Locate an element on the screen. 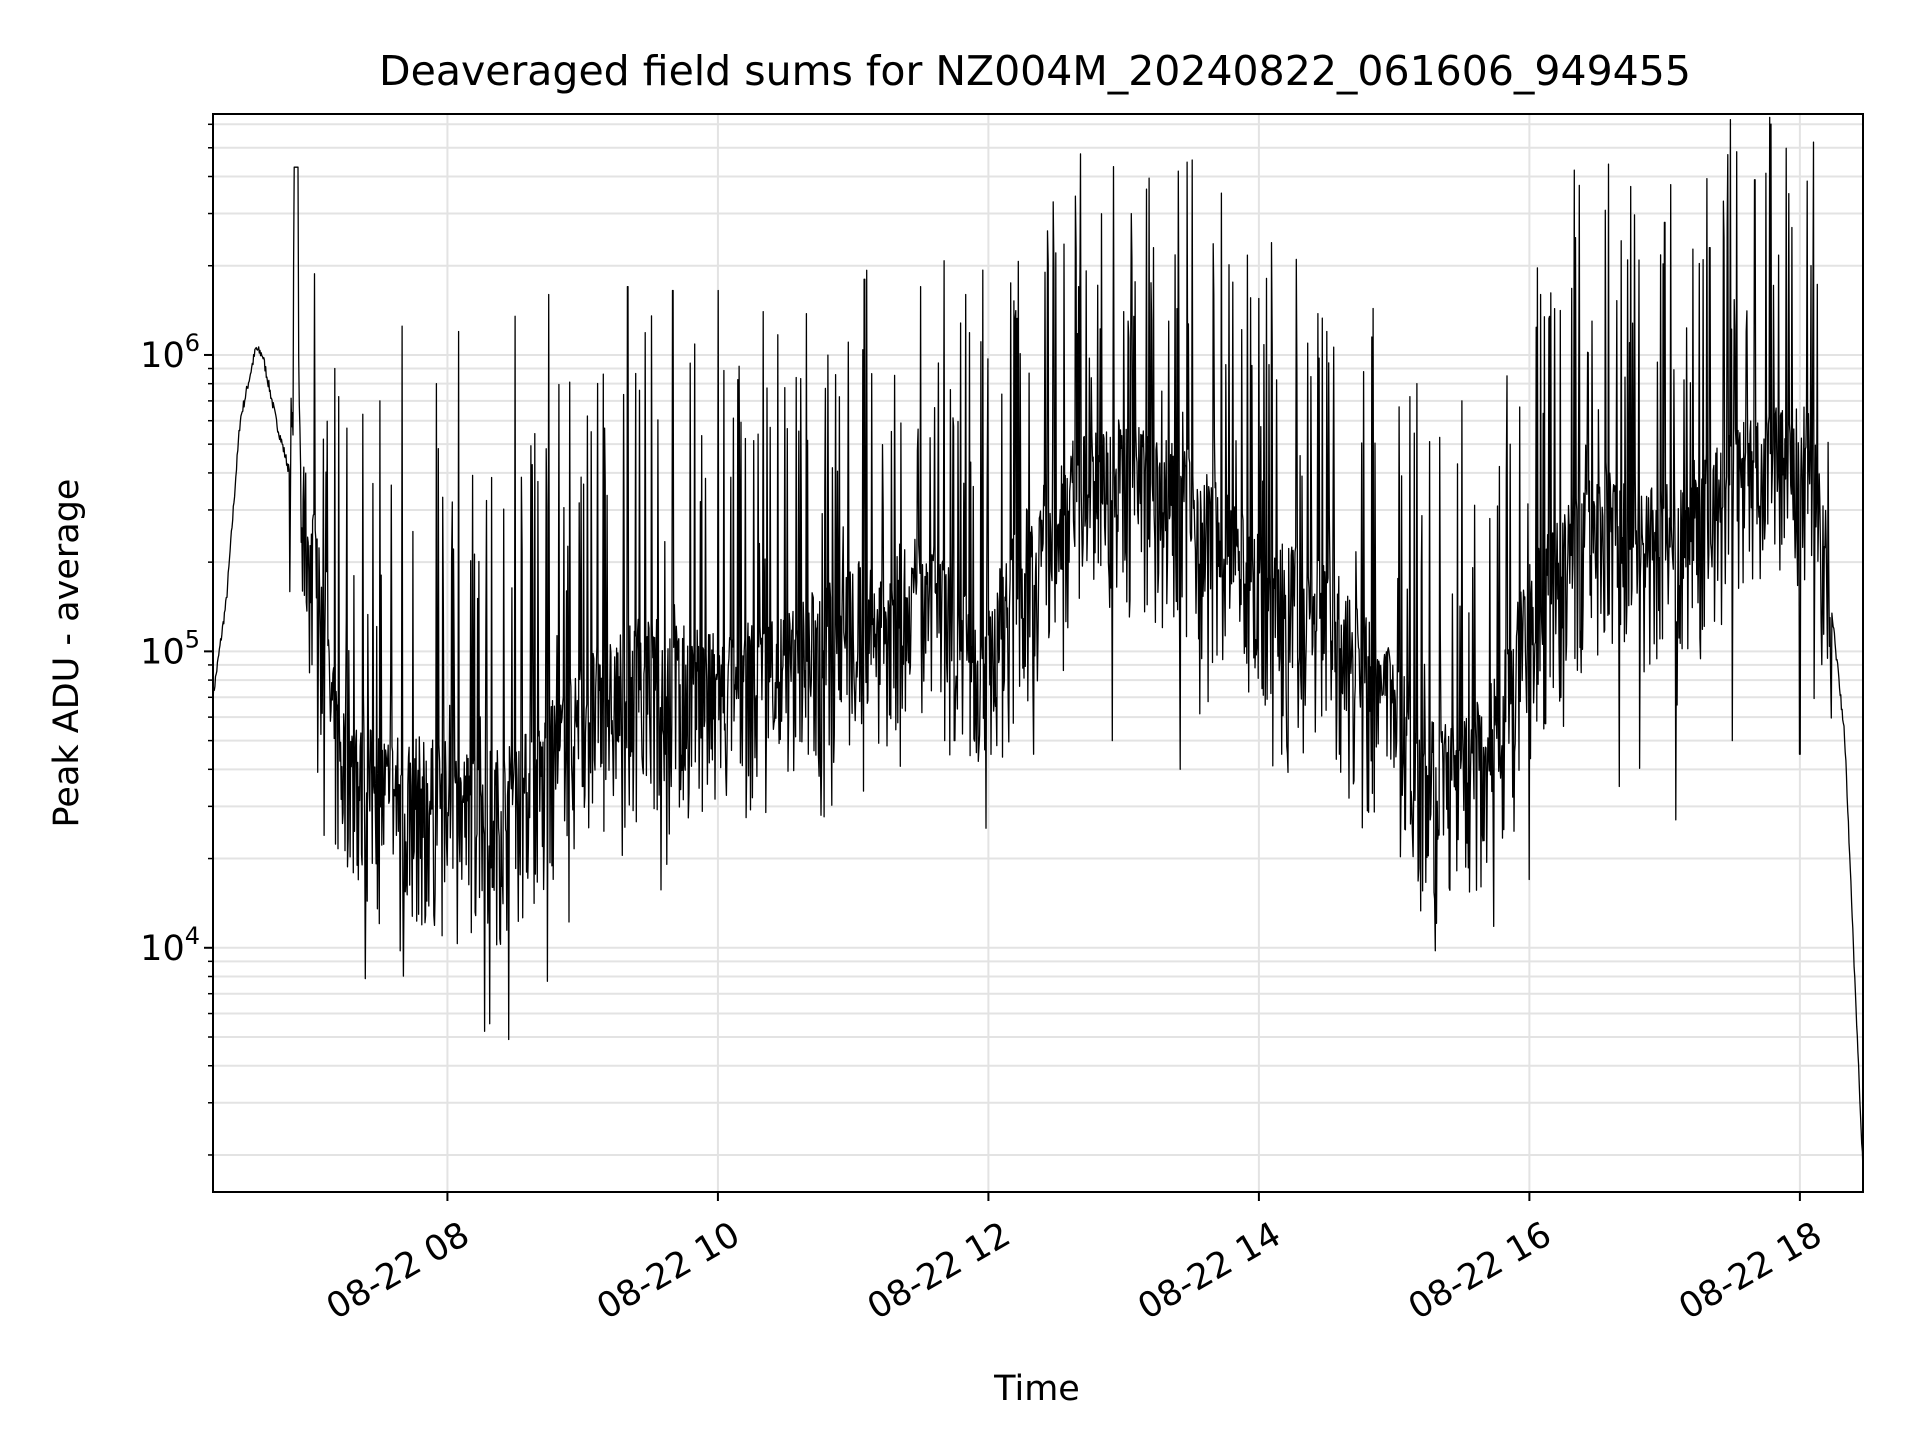 Image resolution: width=1920 pixels, height=1440 pixels. y-tick-label: 10⁴ is located at coordinates (170, 945).